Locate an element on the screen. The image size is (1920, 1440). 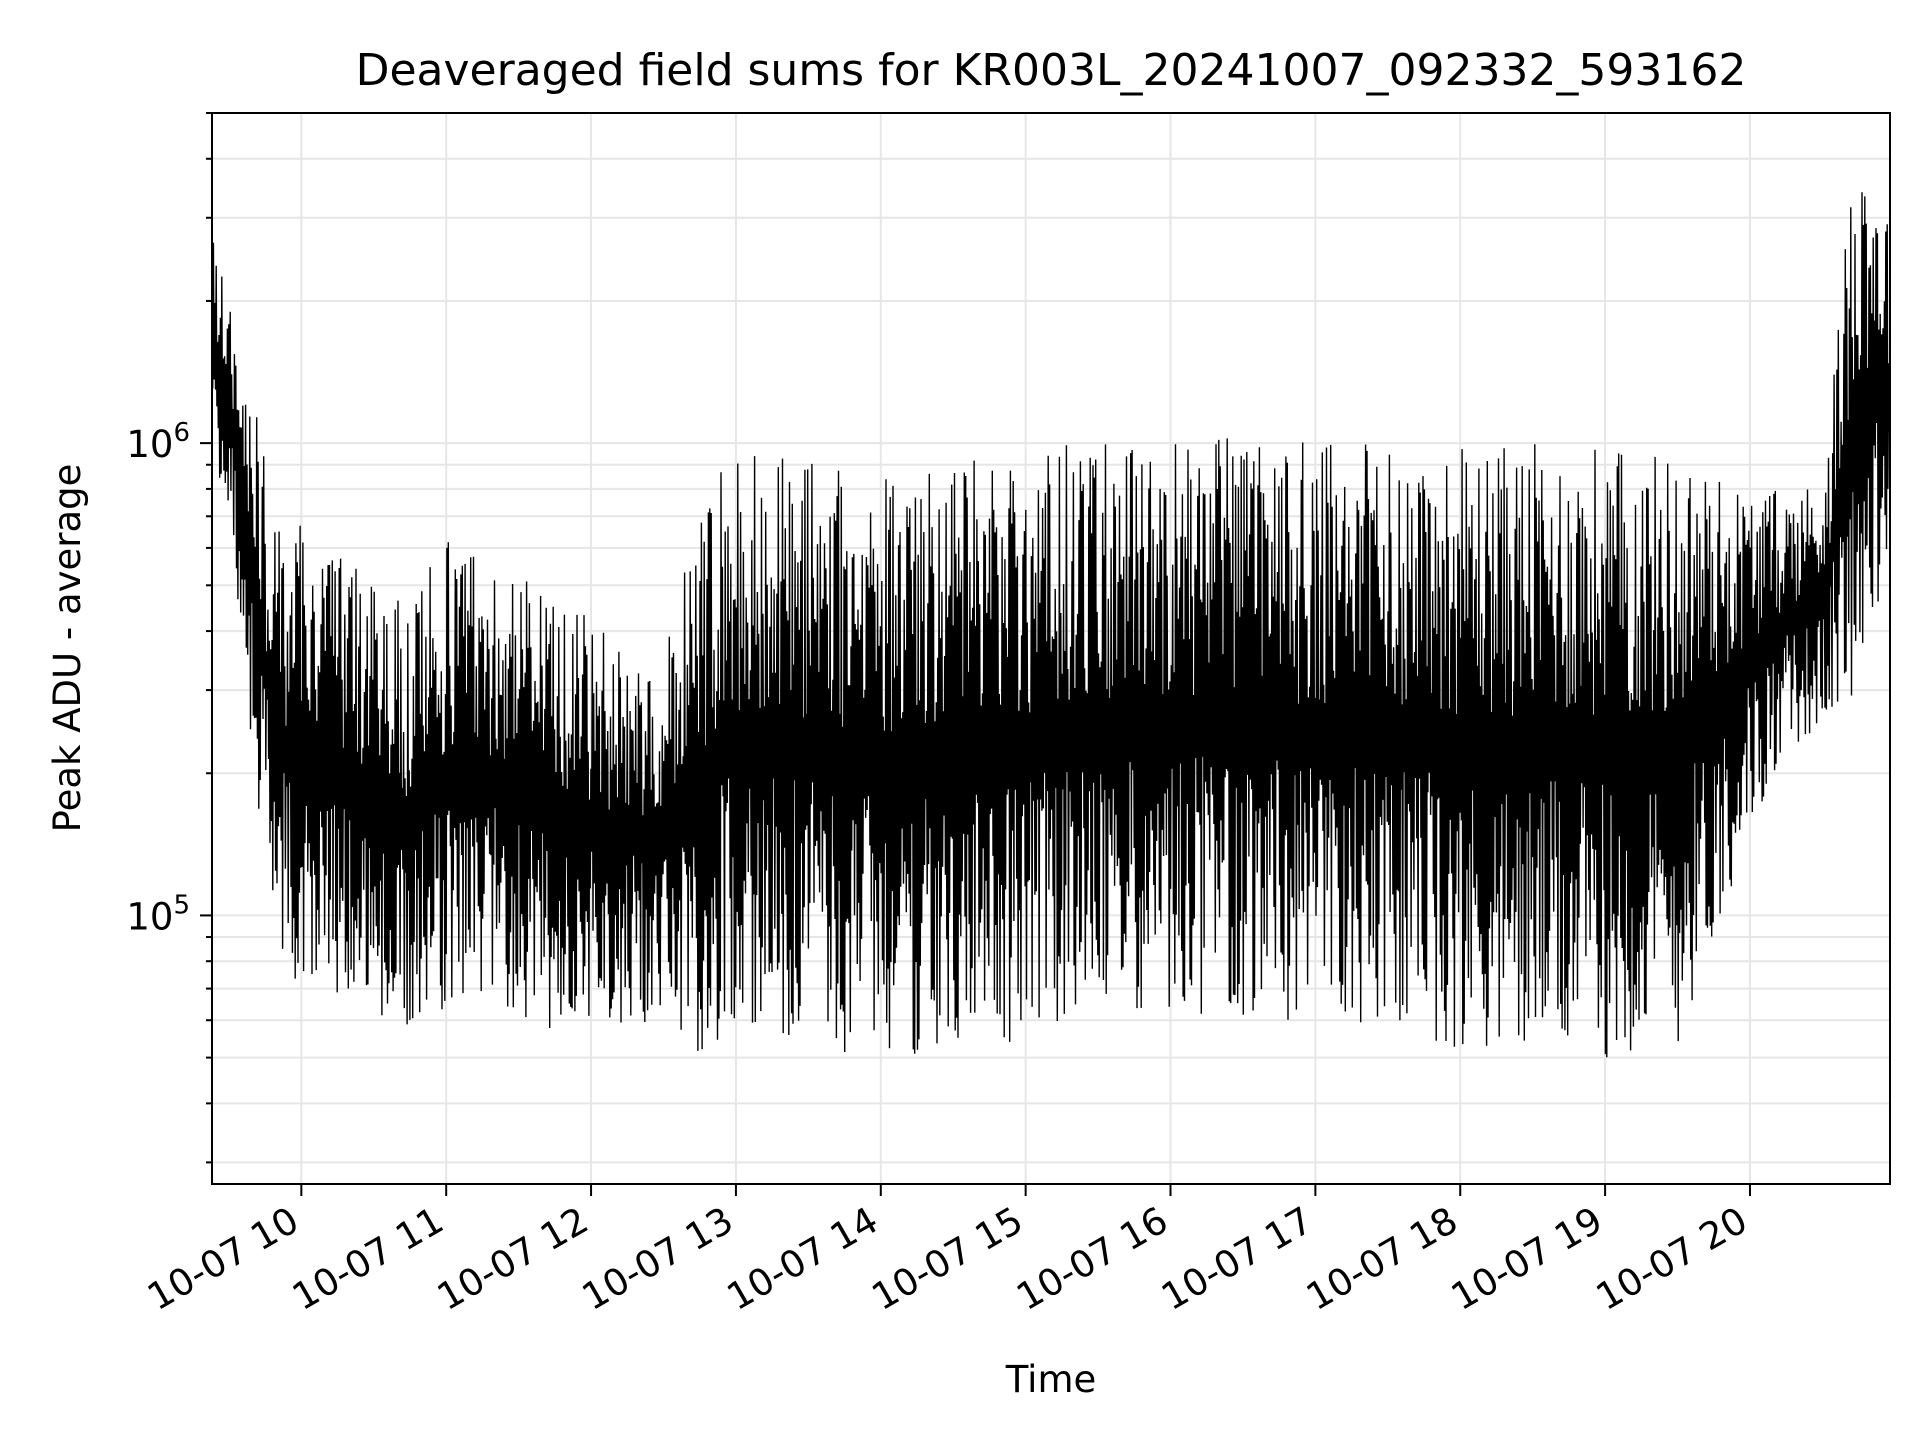
x-tick-label: 10-07 16 is located at coordinates (1092, 1259).